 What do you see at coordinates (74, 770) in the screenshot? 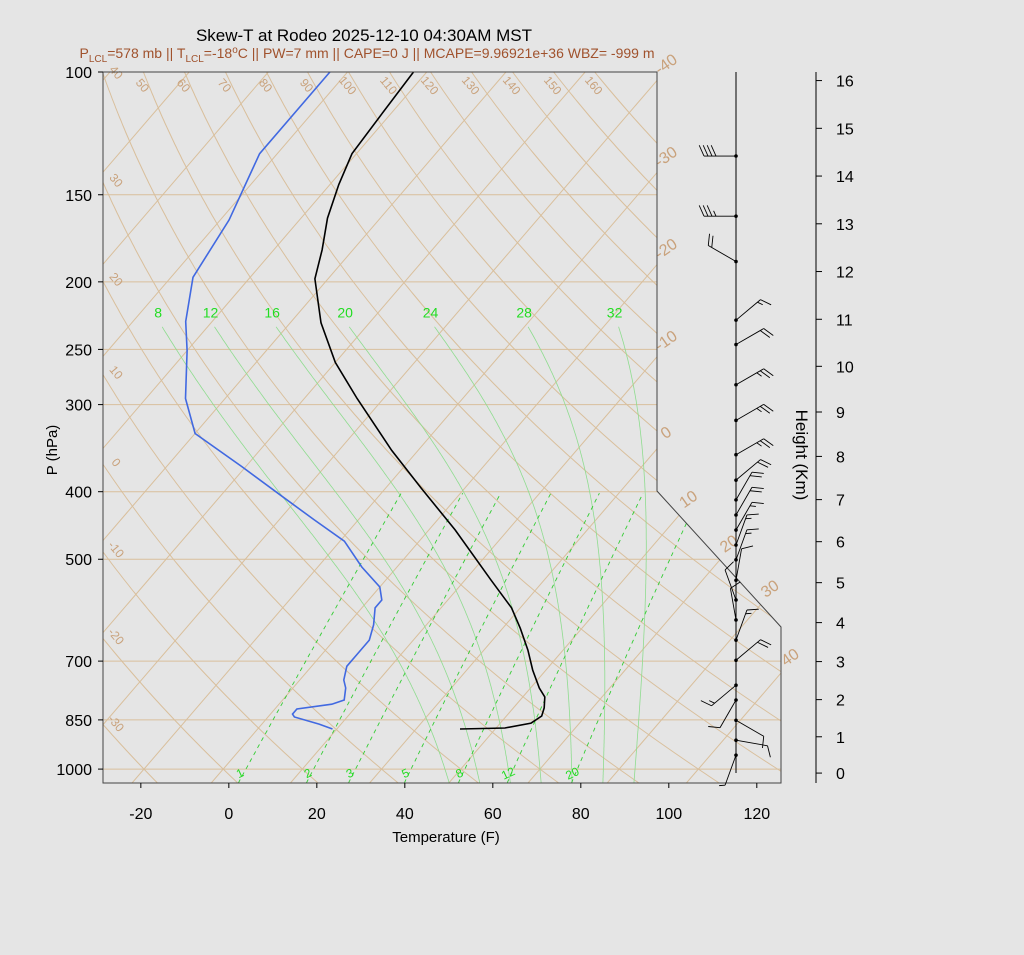
I see `y-tick-label: 1000` at bounding box center [74, 770].